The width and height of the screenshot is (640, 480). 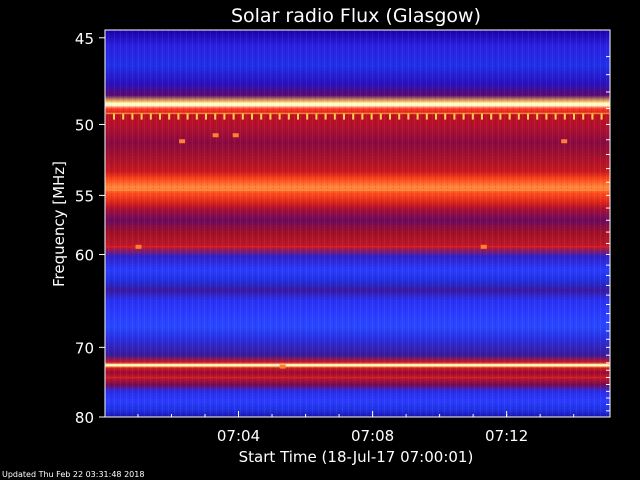 I want to click on y-tick-label: 70, so click(x=84, y=348).